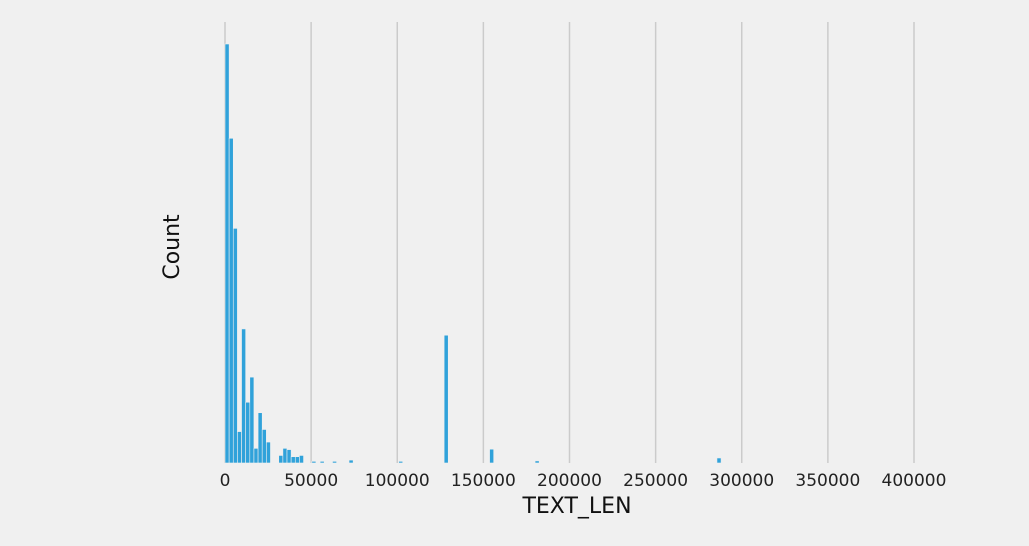 Image resolution: width=1029 pixels, height=546 pixels. I want to click on x-tick-label: 50000, so click(311, 481).